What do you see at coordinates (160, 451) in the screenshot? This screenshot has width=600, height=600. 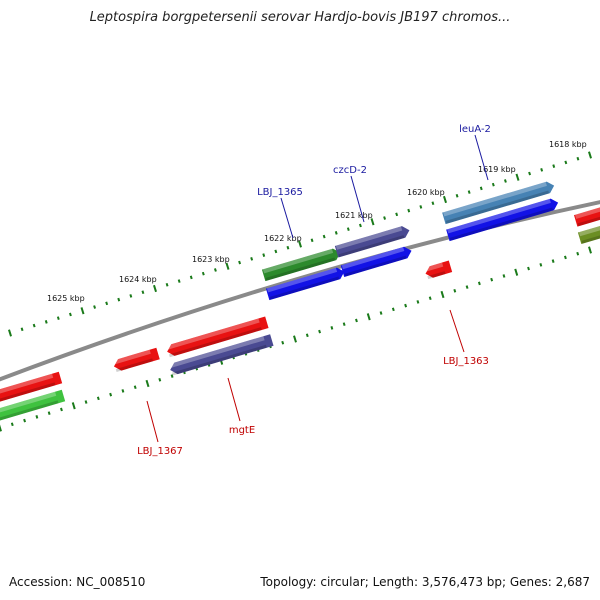 I see `gene-label-lbj-1367: LBJ_1367` at bounding box center [160, 451].